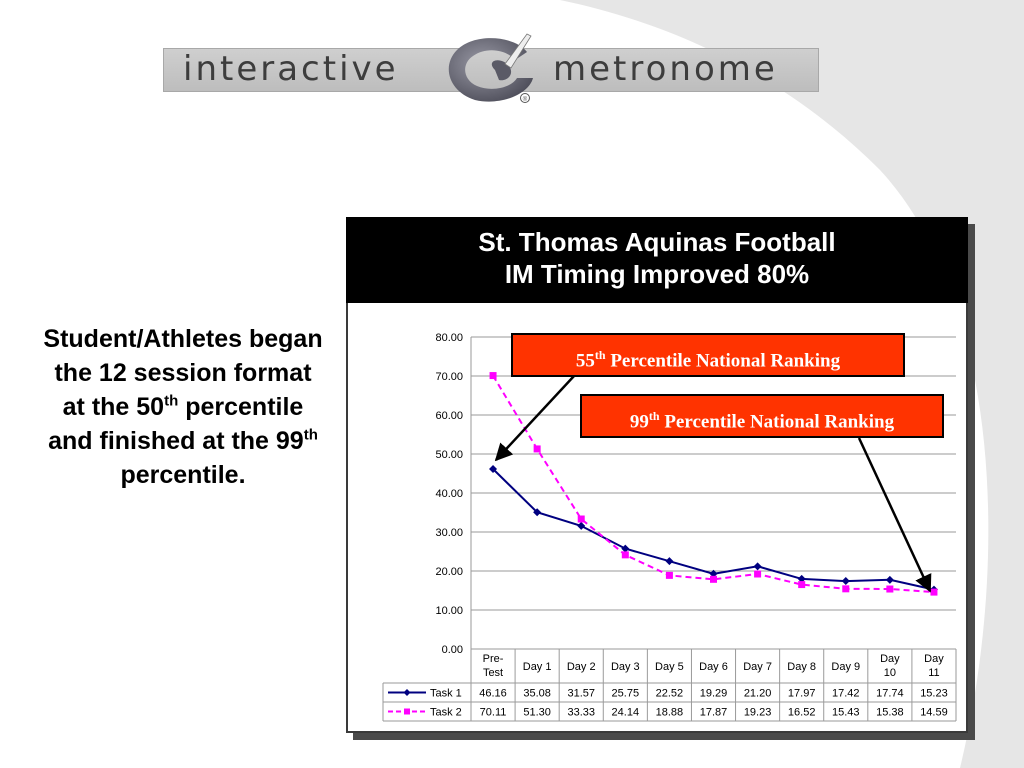 The image size is (1024, 768). Describe the element at coordinates (713, 484) in the screenshot. I see `task2-line` at that location.